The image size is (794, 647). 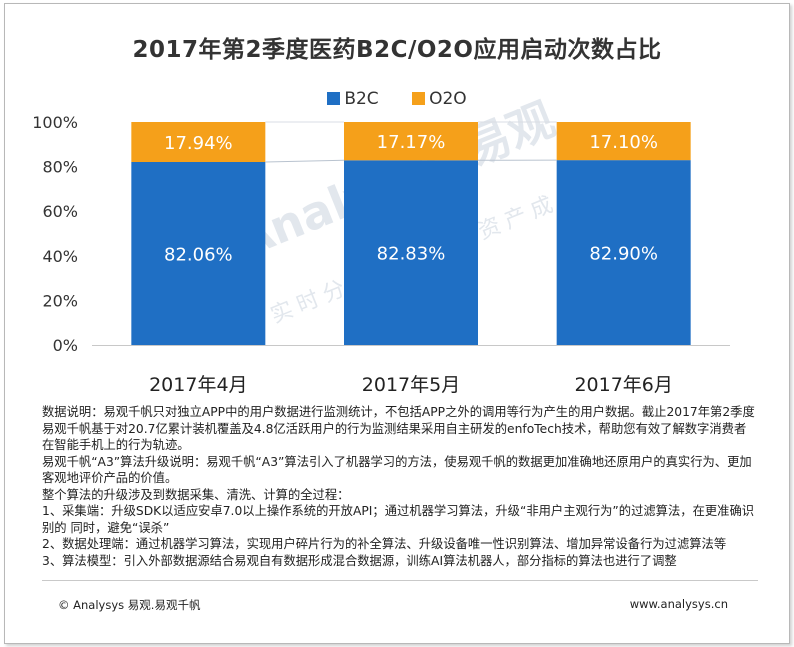 I want to click on data-label-b2c: 82.06%, so click(x=198, y=255).